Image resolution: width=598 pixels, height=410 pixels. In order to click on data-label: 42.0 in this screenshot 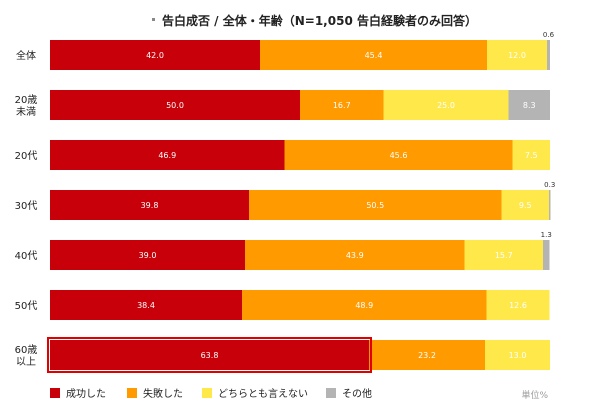, I will do `click(155, 55)`.